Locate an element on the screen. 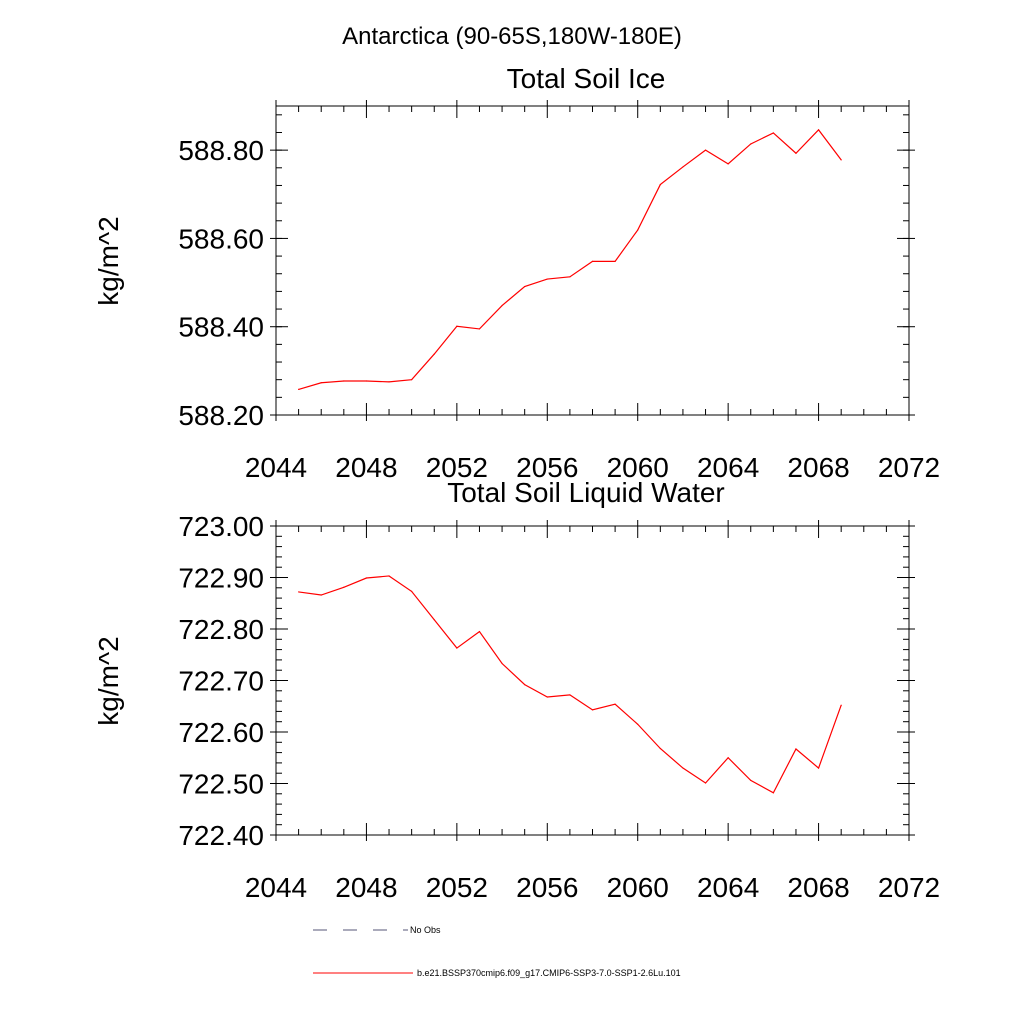 The image size is (1024, 1024). soil-liquid-water-x-tick-label: 2064 is located at coordinates (728, 887).